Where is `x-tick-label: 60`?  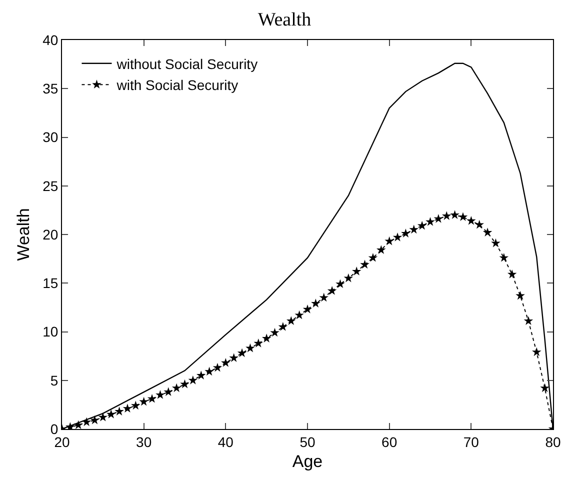 x-tick-label: 60 is located at coordinates (390, 442).